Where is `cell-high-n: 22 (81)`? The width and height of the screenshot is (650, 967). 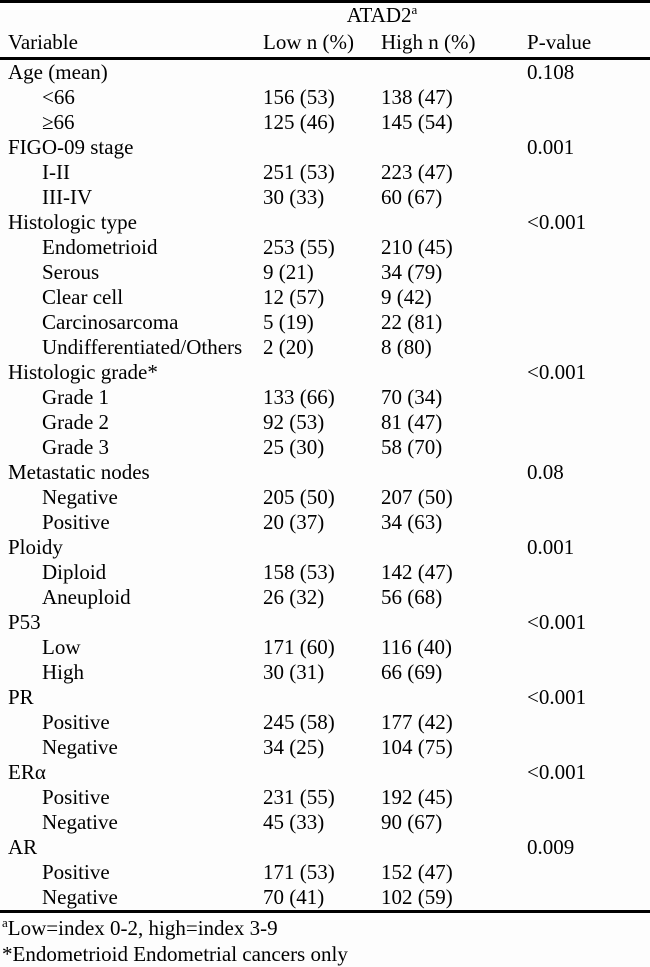 cell-high-n: 22 (81) is located at coordinates (454, 322).